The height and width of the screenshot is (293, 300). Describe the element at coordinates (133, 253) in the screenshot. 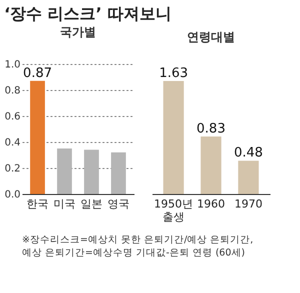

I see `text: 예상 은퇴기간=예상수명 기대값-은퇴 연령 (60세)` at that location.